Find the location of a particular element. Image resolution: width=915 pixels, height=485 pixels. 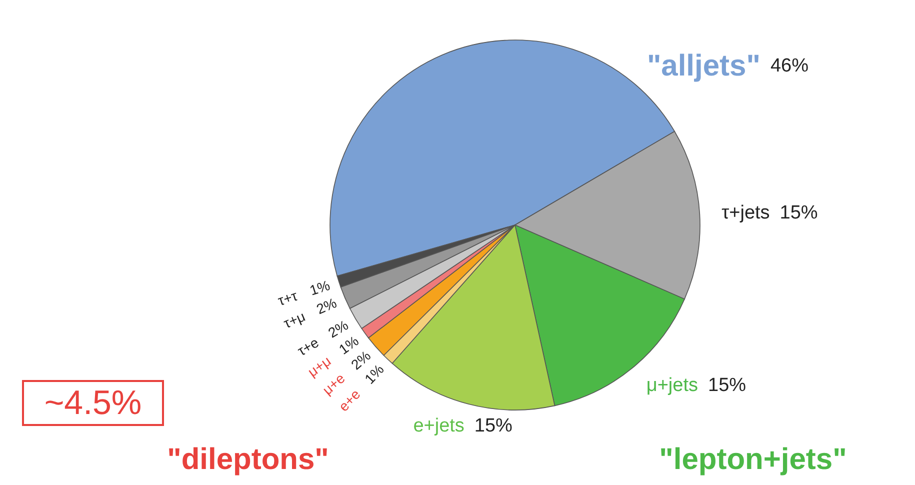

text: ~4.5% is located at coordinates (93, 403).